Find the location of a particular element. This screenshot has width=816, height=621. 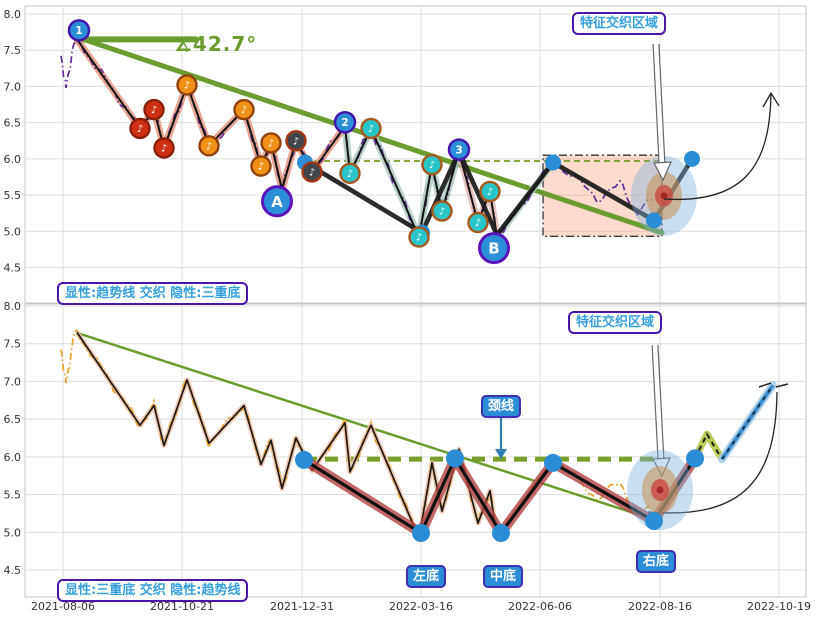

left-bottom-label: 左底 is located at coordinates (426, 576).